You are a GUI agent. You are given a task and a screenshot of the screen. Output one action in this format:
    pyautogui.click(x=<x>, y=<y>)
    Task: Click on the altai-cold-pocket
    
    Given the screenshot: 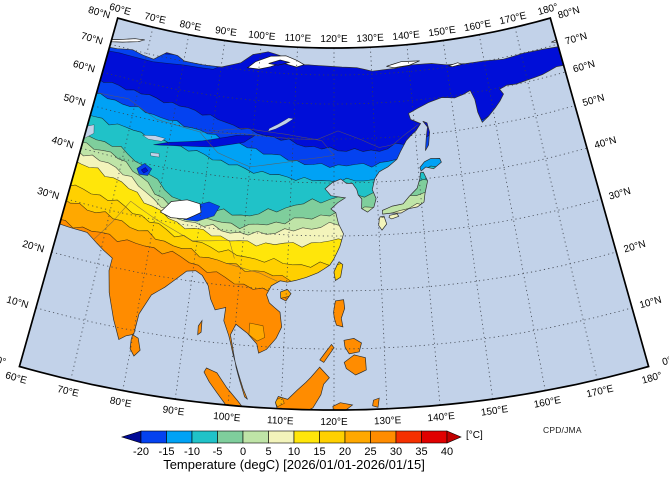 What is the action you would take?
    pyautogui.click(x=204, y=141)
    